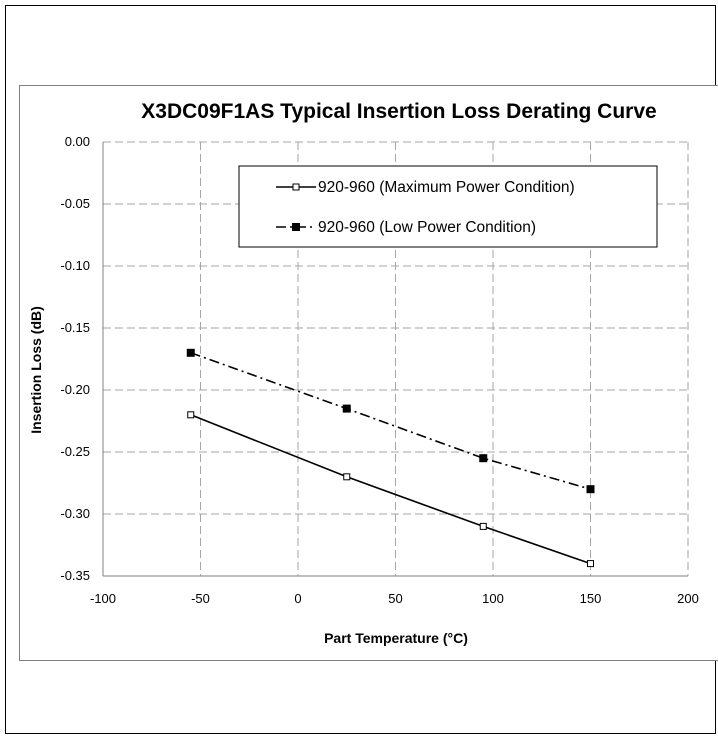  I want to click on y-tick-label: -0.30, so click(75, 513).